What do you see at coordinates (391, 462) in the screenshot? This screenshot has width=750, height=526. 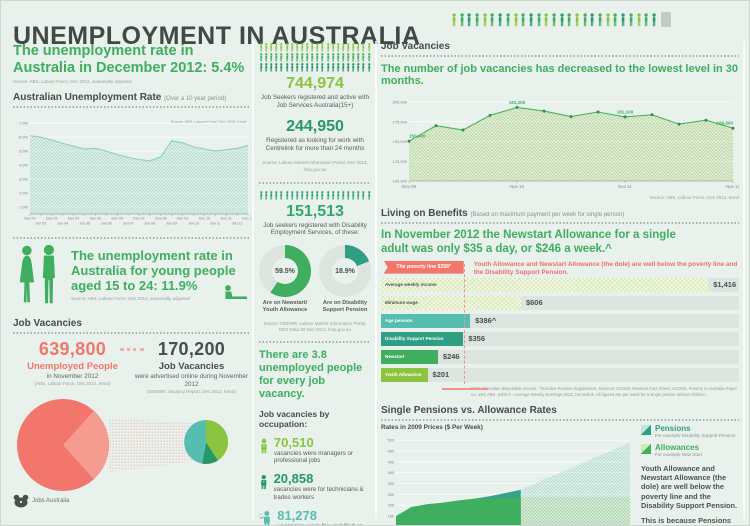 I see `svg-text: 400` at bounding box center [391, 462].